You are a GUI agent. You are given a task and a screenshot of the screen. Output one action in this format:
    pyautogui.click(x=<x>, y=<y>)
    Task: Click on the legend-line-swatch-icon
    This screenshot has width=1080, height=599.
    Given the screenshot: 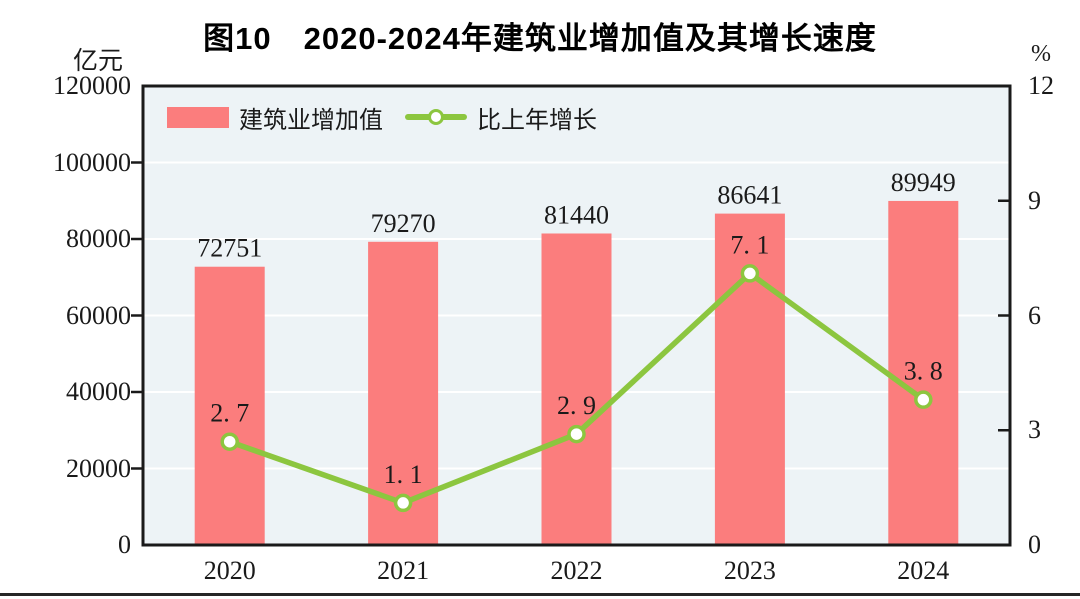 What is the action you would take?
    pyautogui.click(x=436, y=117)
    